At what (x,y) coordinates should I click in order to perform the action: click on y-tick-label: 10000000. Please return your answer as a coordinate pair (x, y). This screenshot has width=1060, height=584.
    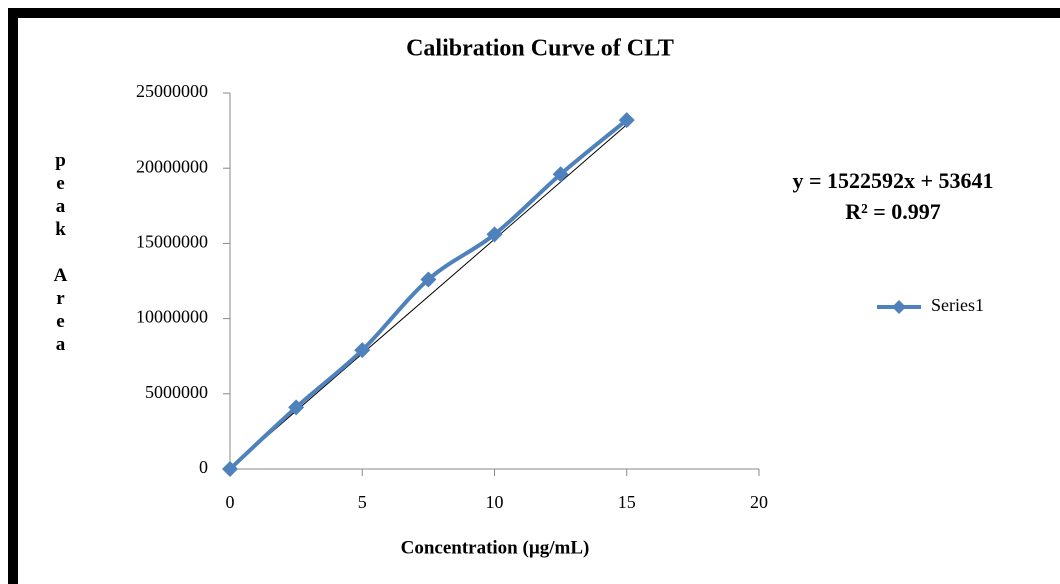
    Looking at the image, I should click on (172, 317).